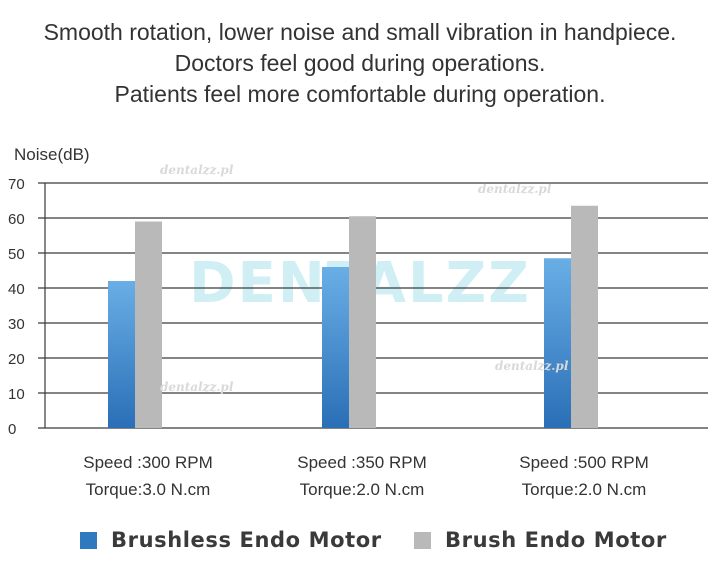 This screenshot has height=569, width=720. I want to click on legend-item-brushless: Brushless Endo Motor, so click(231, 540).